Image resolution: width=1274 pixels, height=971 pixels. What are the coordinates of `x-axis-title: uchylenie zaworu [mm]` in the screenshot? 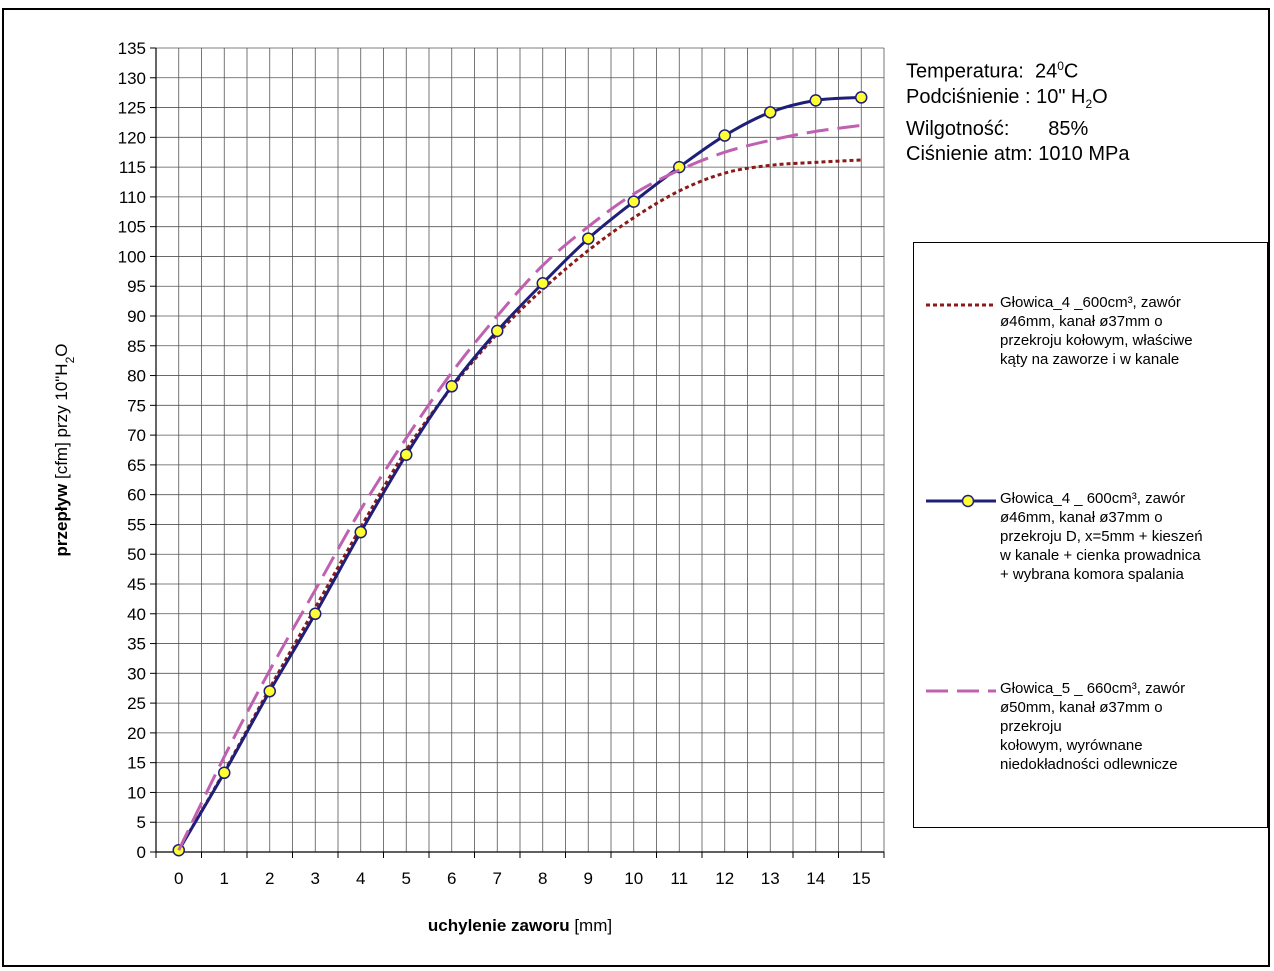 It's located at (520, 925).